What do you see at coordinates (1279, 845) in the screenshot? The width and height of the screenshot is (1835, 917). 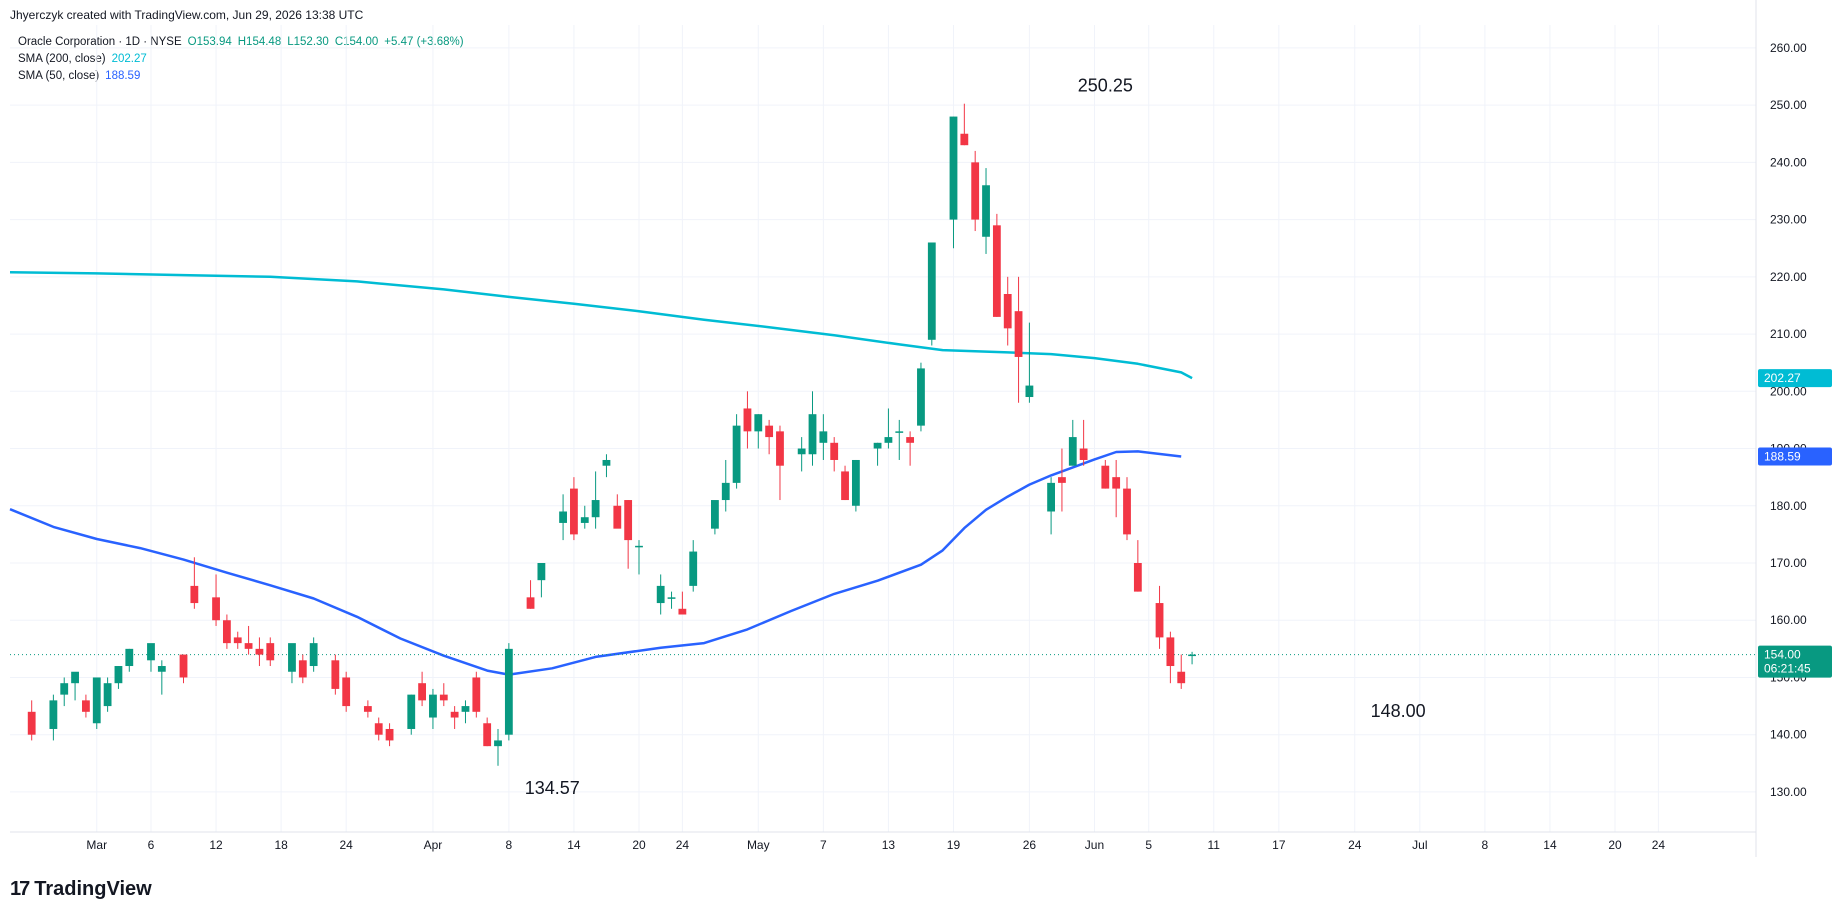 I see `time-tick-label: 17` at bounding box center [1279, 845].